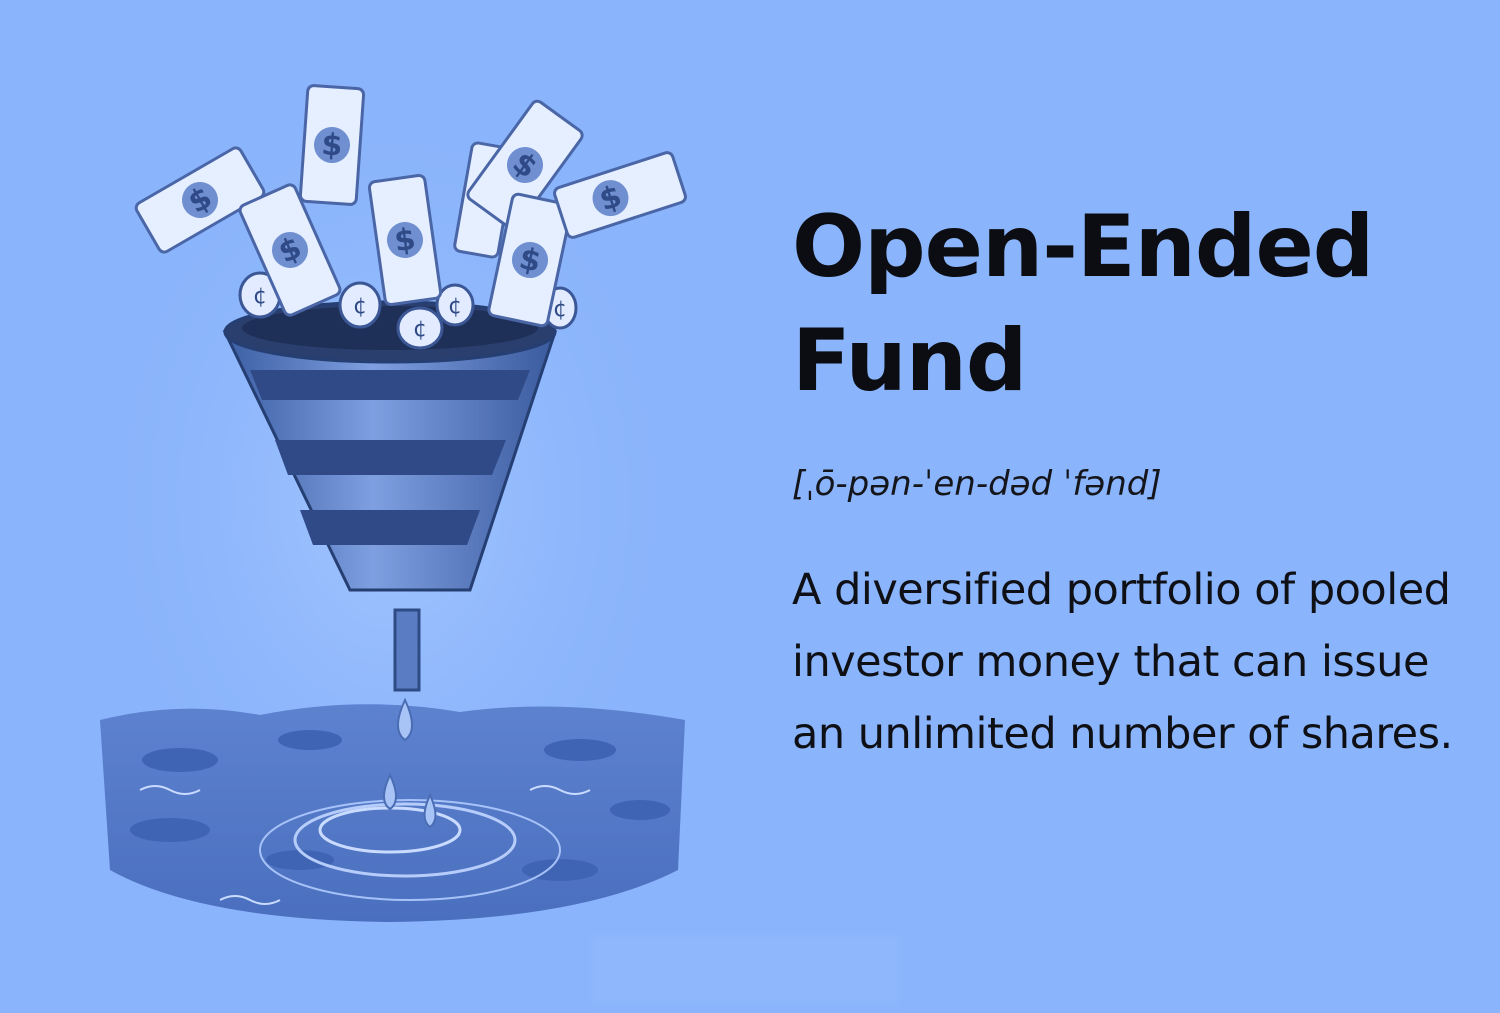 The image size is (1500, 1013). Describe the element at coordinates (407, 650) in the screenshot. I see `funnel-spout` at that location.